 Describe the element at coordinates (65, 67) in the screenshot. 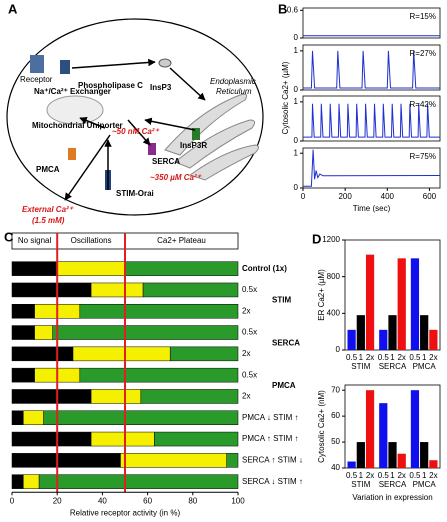

I see `plc-icon` at that location.